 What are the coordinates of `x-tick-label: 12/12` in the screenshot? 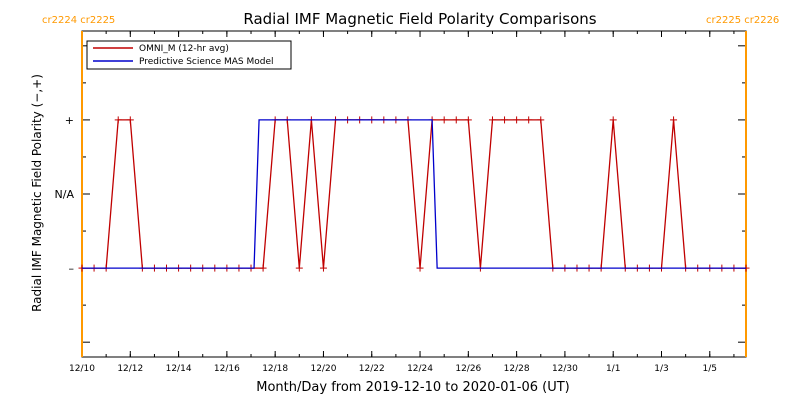 It's located at (130, 369).